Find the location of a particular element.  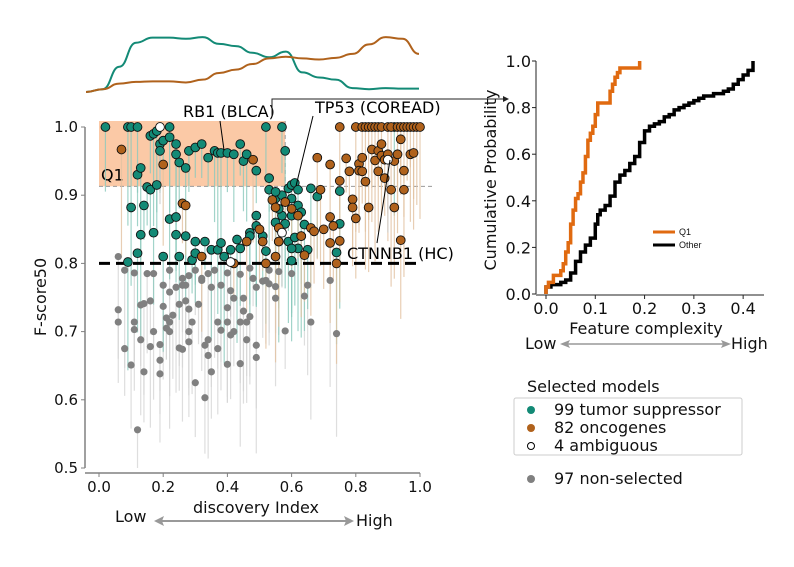

ecdf-y-tick-label: 0.4 is located at coordinates (518, 201).